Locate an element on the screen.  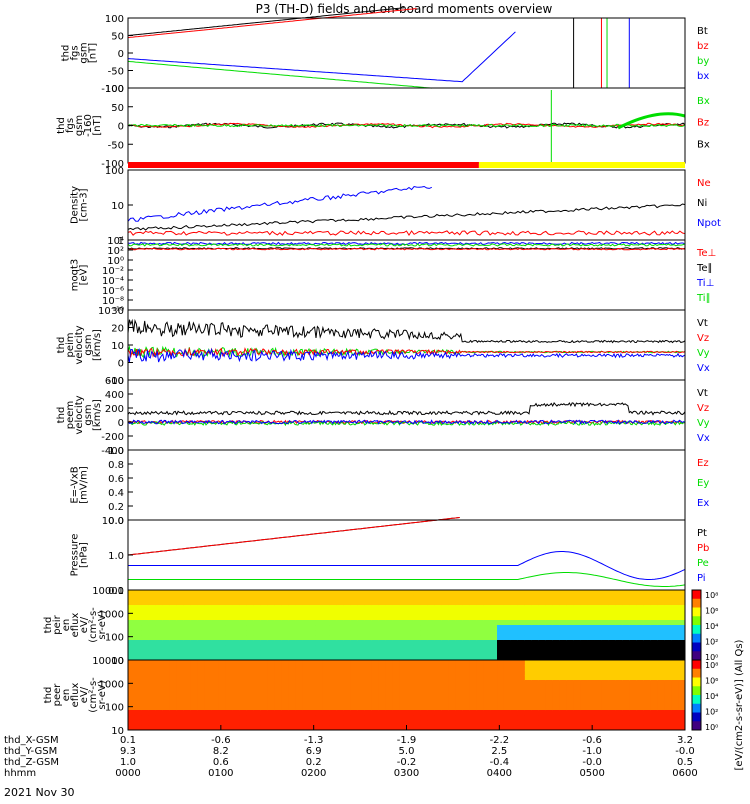
mode-bar-yellow is located at coordinates (581, 165).